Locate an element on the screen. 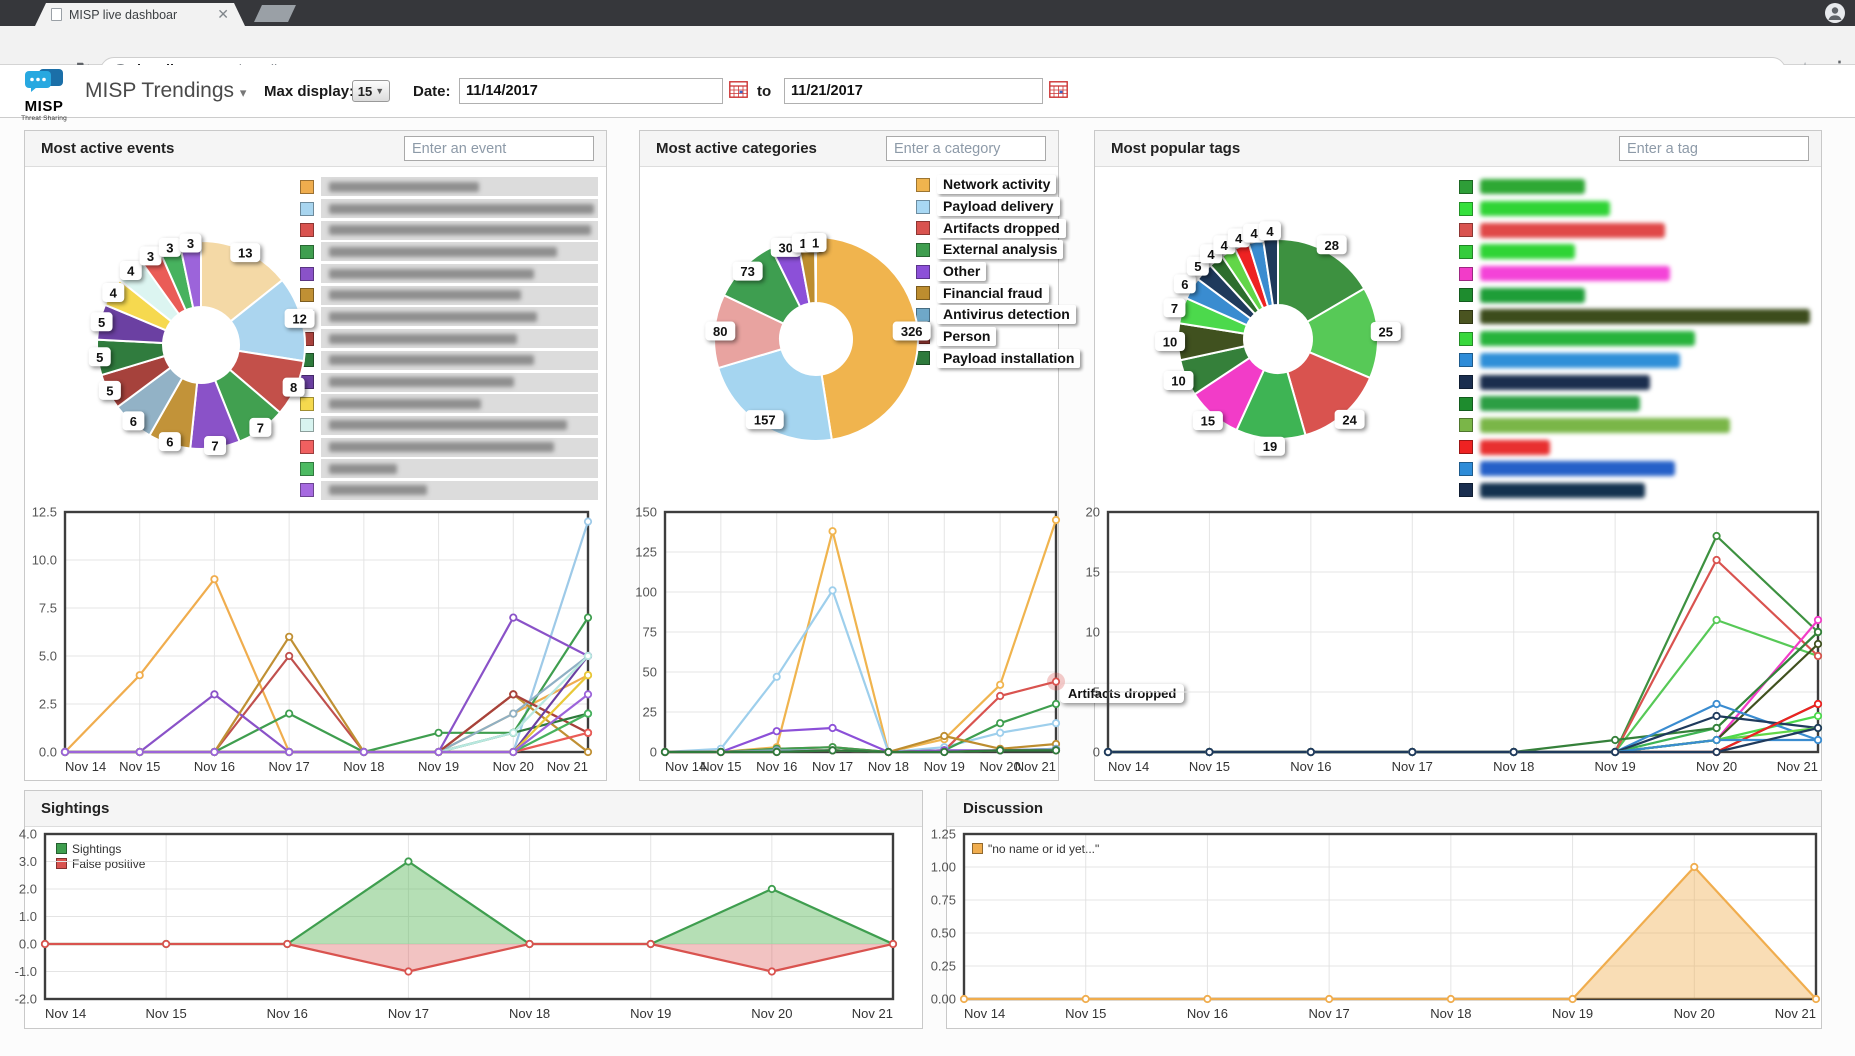 This screenshot has width=1855, height=1056. legend-label: Antivirus detection is located at coordinates (1006, 315).